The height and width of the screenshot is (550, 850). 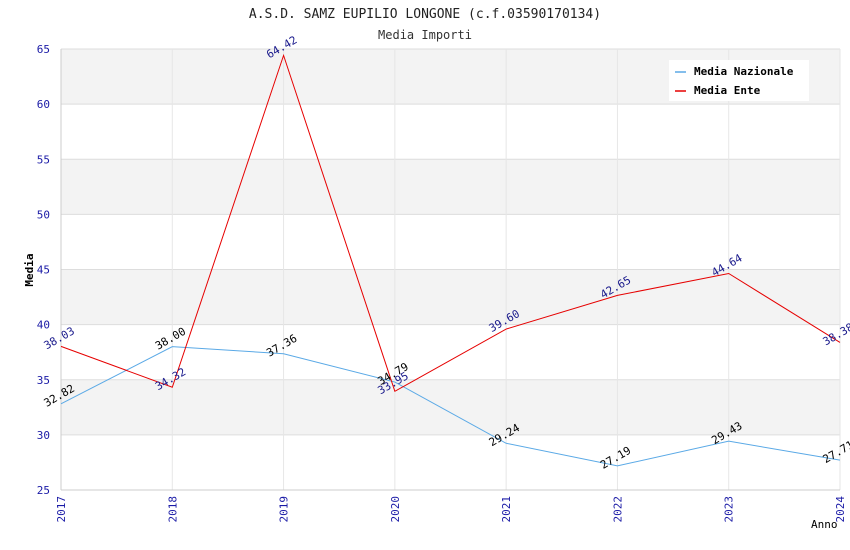 I want to click on y-axis-label: Media, so click(x=29, y=269).